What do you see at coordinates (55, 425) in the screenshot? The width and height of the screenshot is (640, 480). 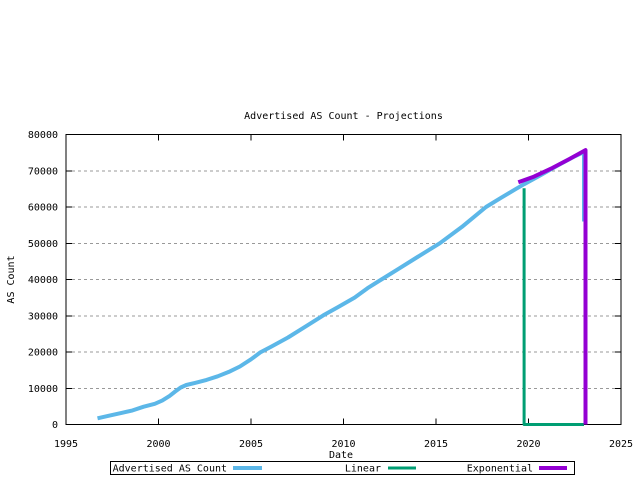 I see `y-tick-label: 0` at bounding box center [55, 425].